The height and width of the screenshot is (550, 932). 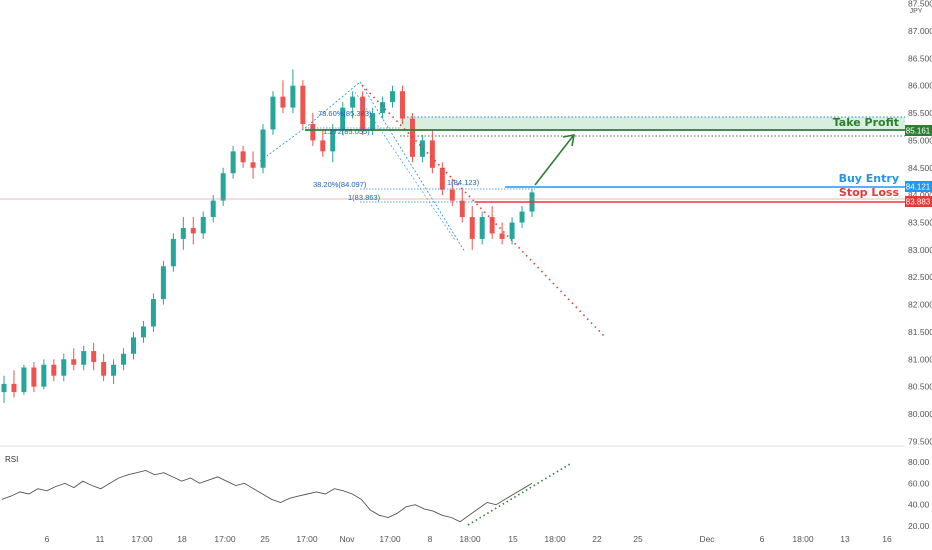 What do you see at coordinates (916, 11) in the screenshot?
I see `currency-label: JPY` at bounding box center [916, 11].